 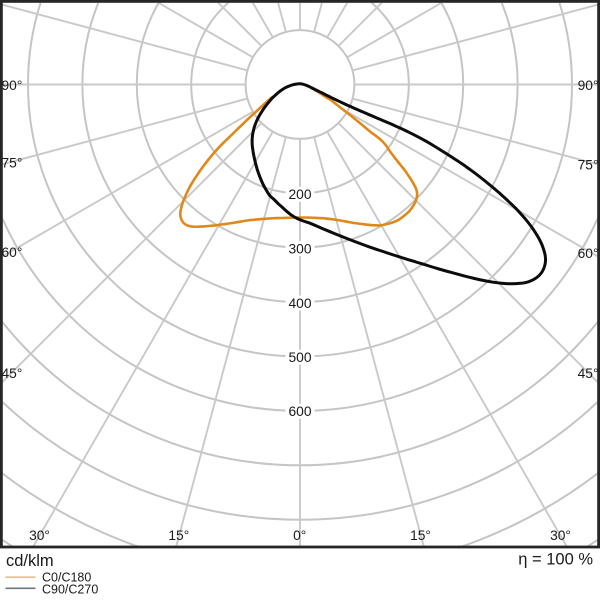 I want to click on svg-text: 200, so click(x=299, y=194).